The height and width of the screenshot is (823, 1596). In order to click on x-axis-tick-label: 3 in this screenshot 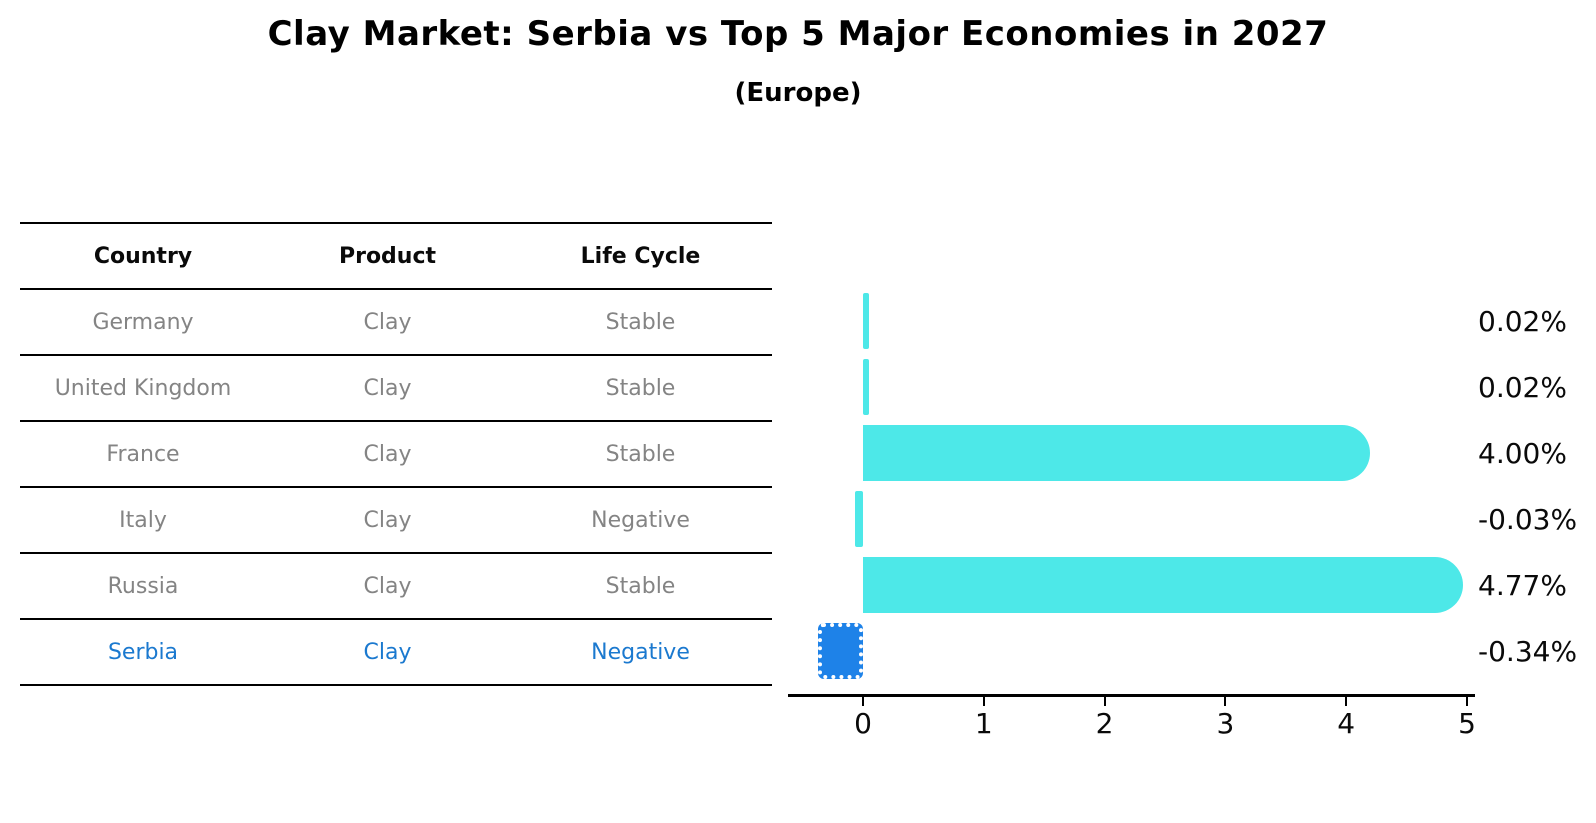, I will do `click(1225, 723)`.